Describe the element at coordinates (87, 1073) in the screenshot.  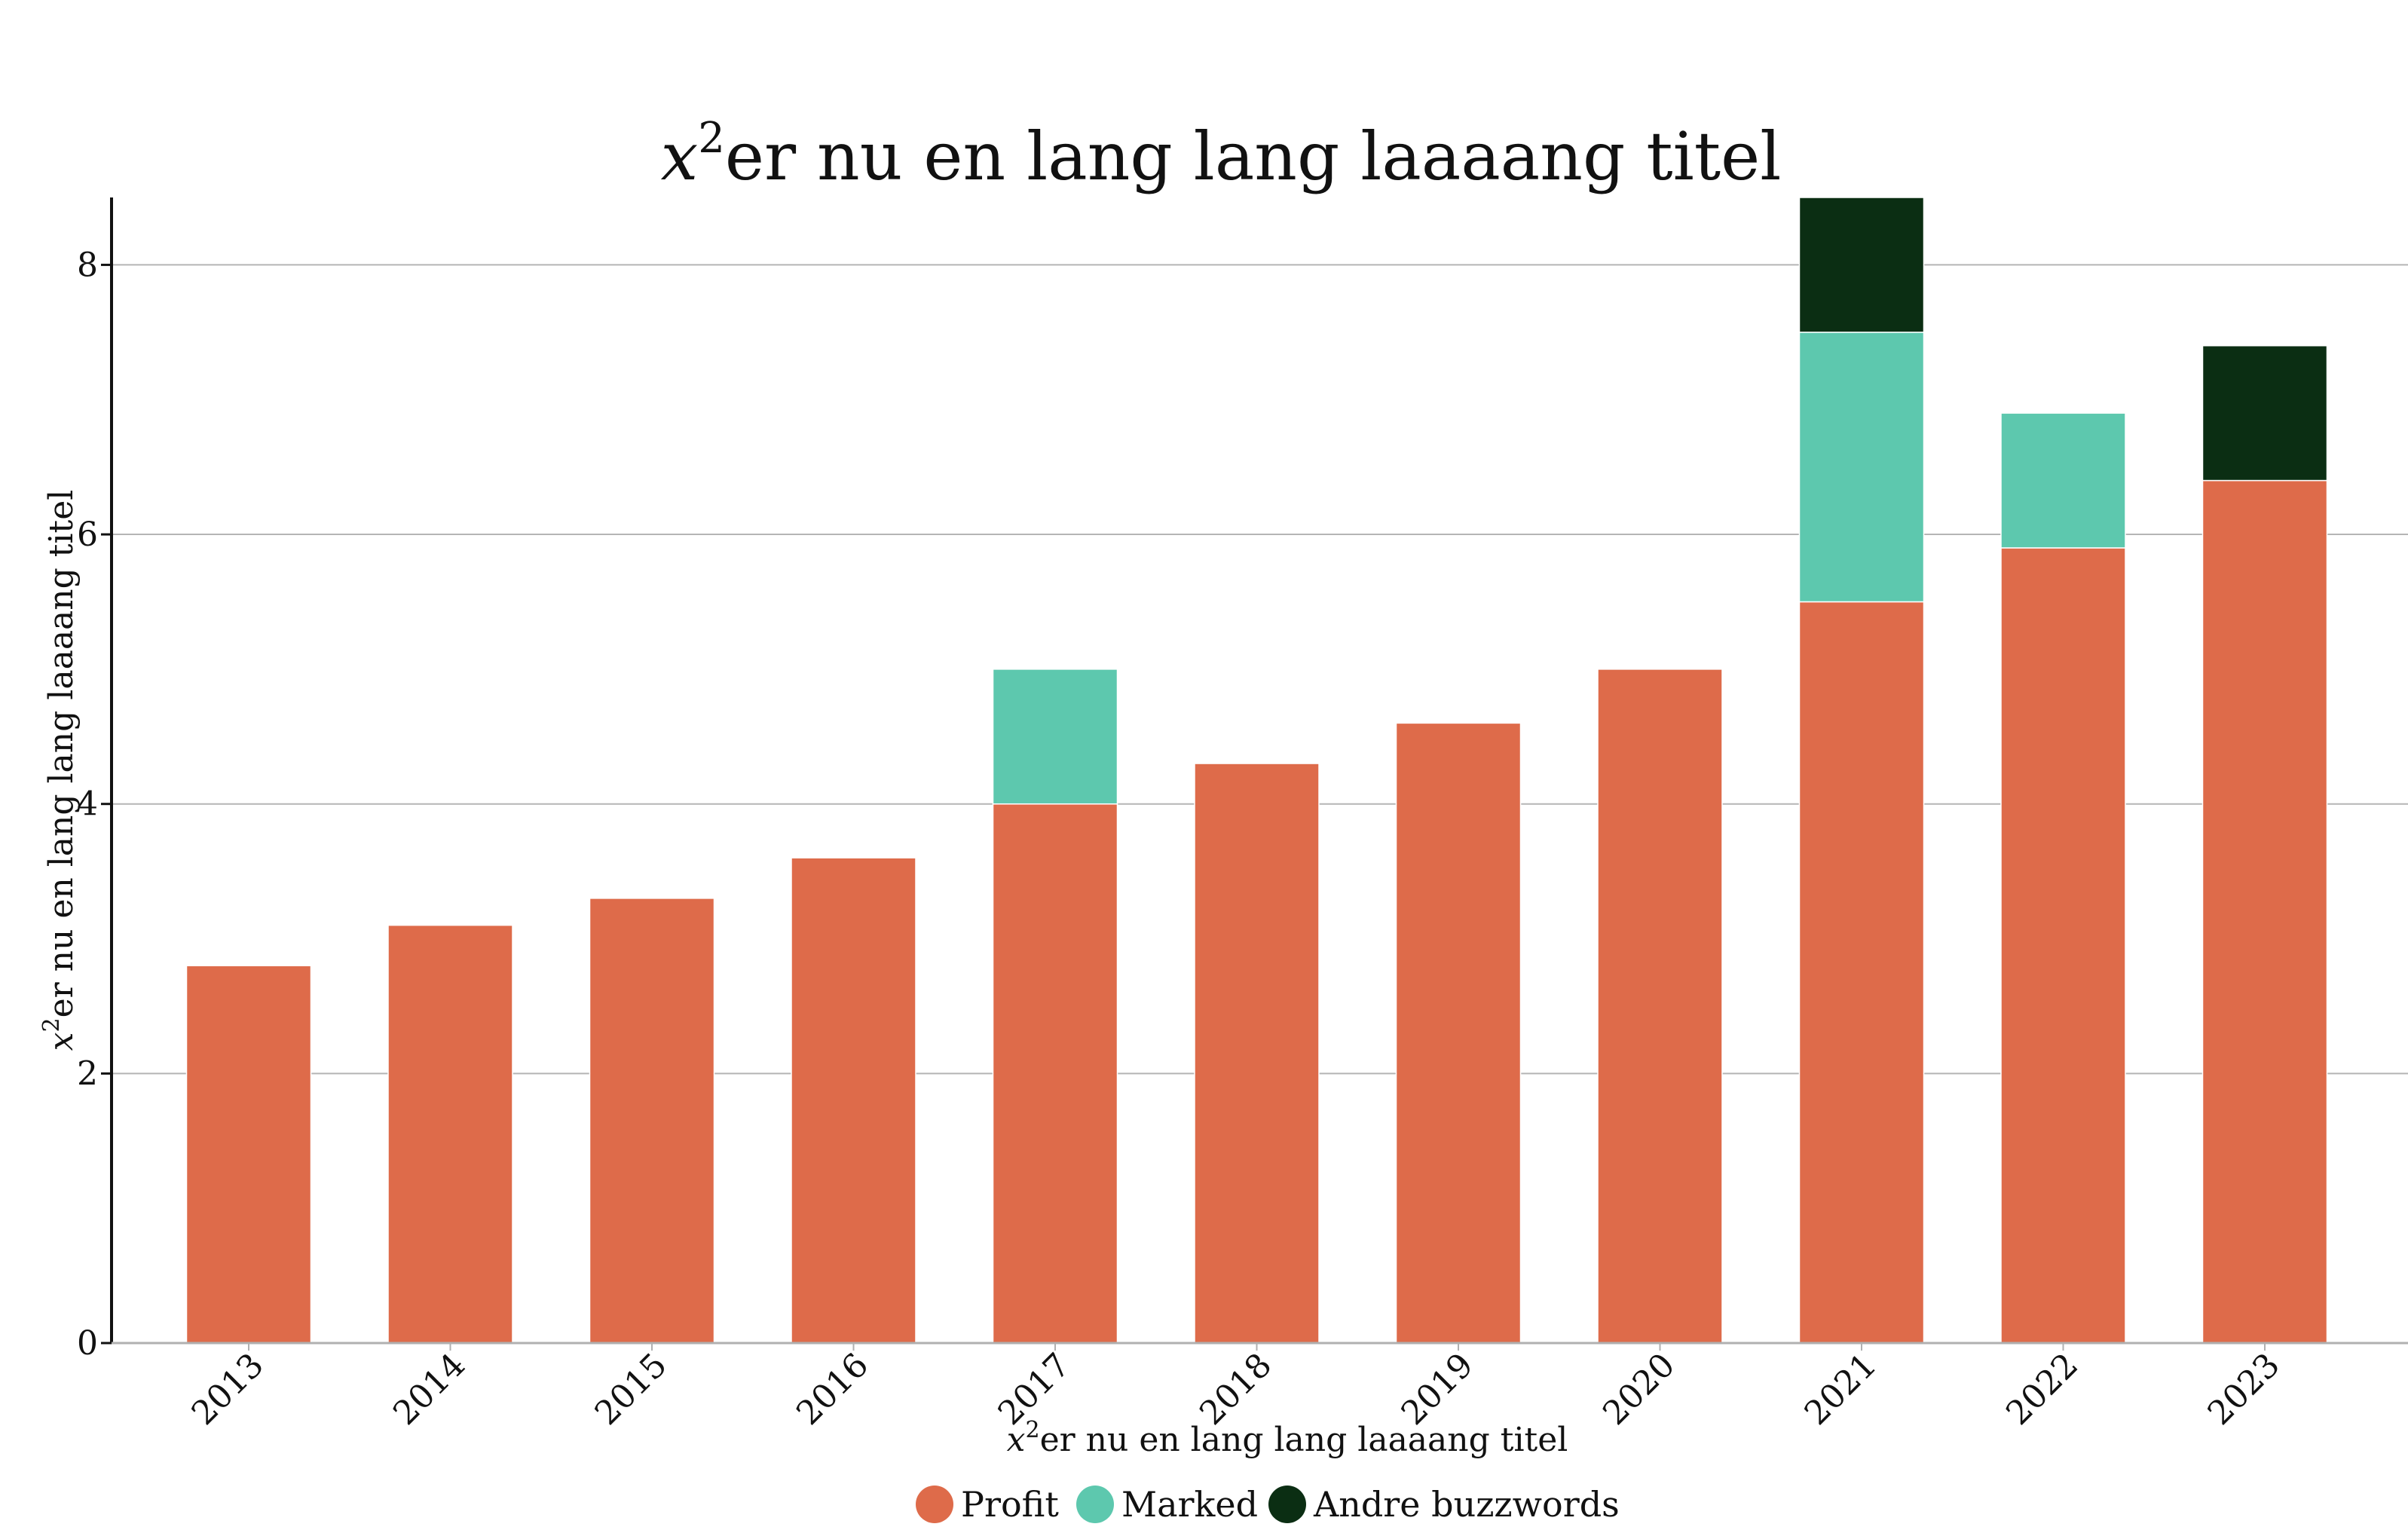
I see `y-tick-label: 2` at that location.